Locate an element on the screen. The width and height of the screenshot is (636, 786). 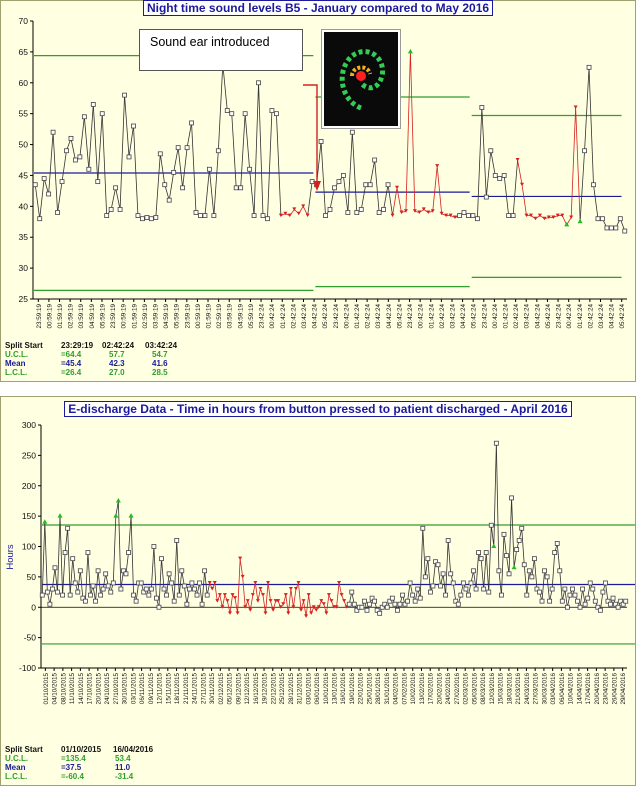
stats2-split-label: Split Start is located at coordinates (24, 749).